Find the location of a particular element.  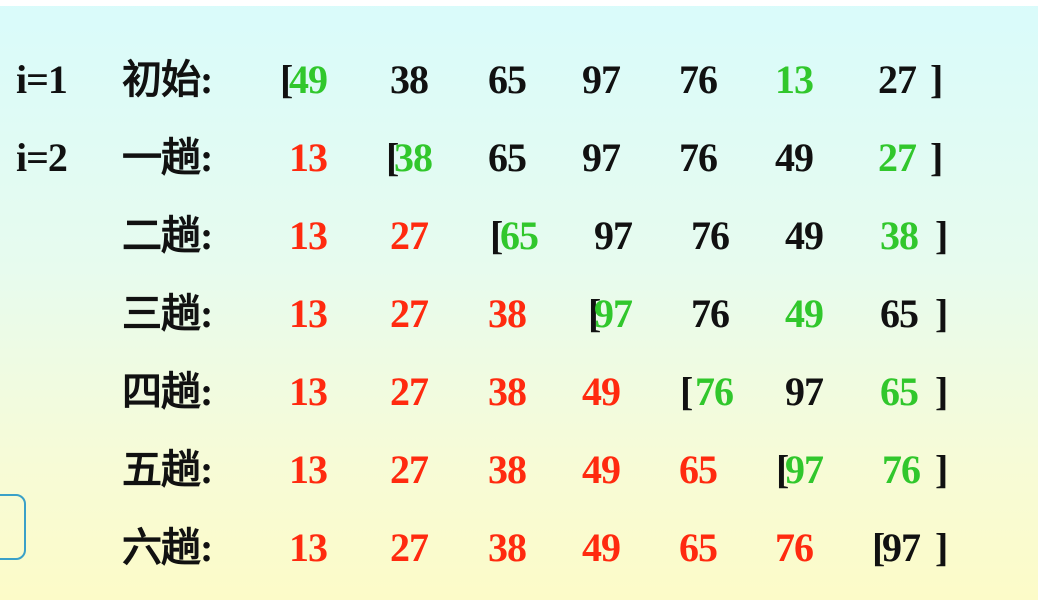

sorted-value: 76 is located at coordinates (794, 547).